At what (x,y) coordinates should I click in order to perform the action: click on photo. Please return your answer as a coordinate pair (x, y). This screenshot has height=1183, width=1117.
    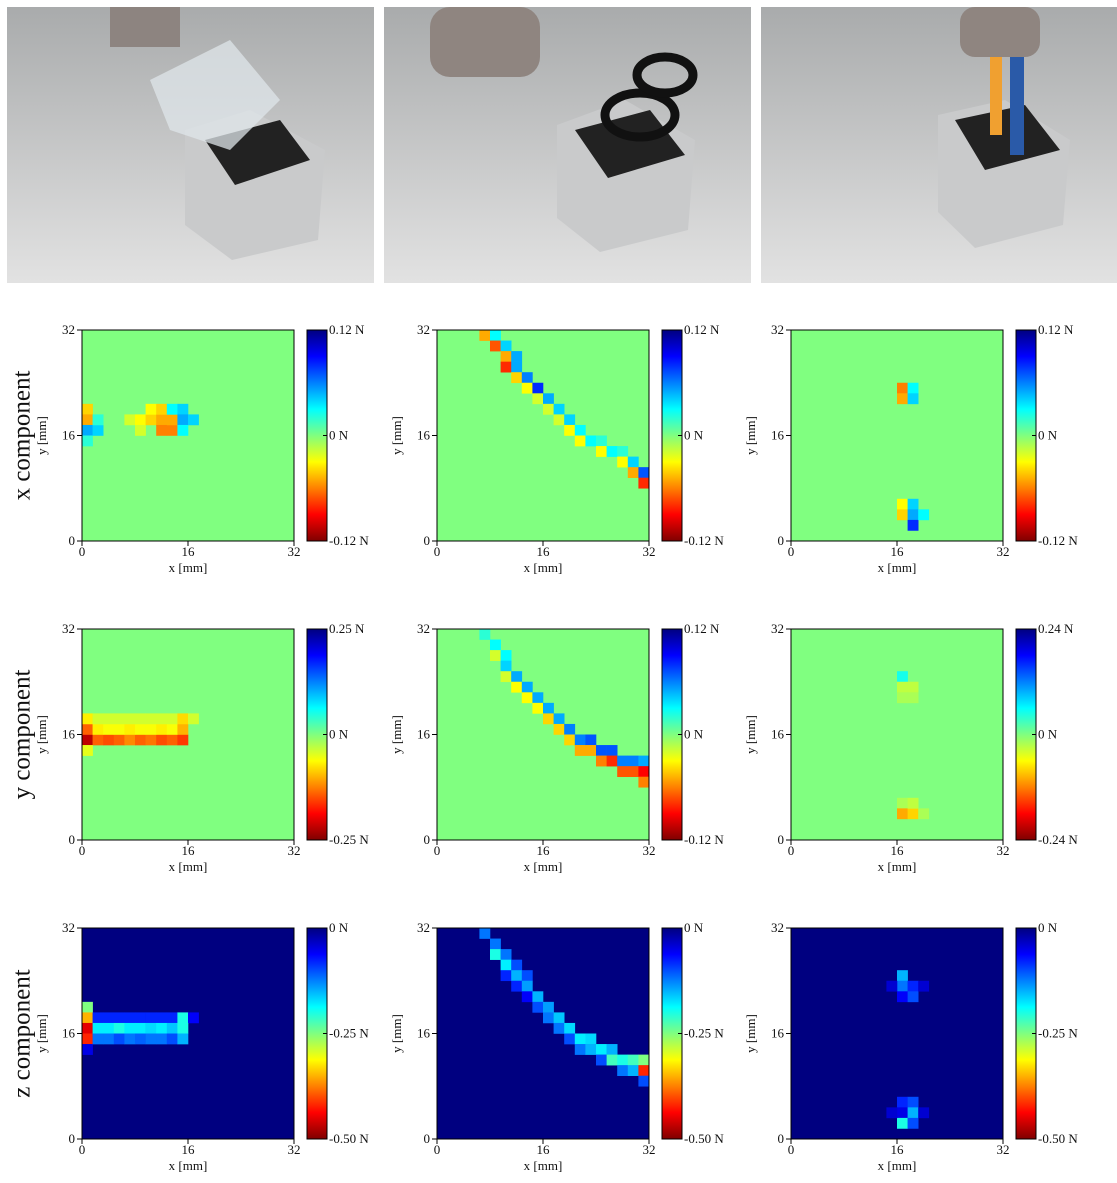
    Looking at the image, I should click on (567, 145).